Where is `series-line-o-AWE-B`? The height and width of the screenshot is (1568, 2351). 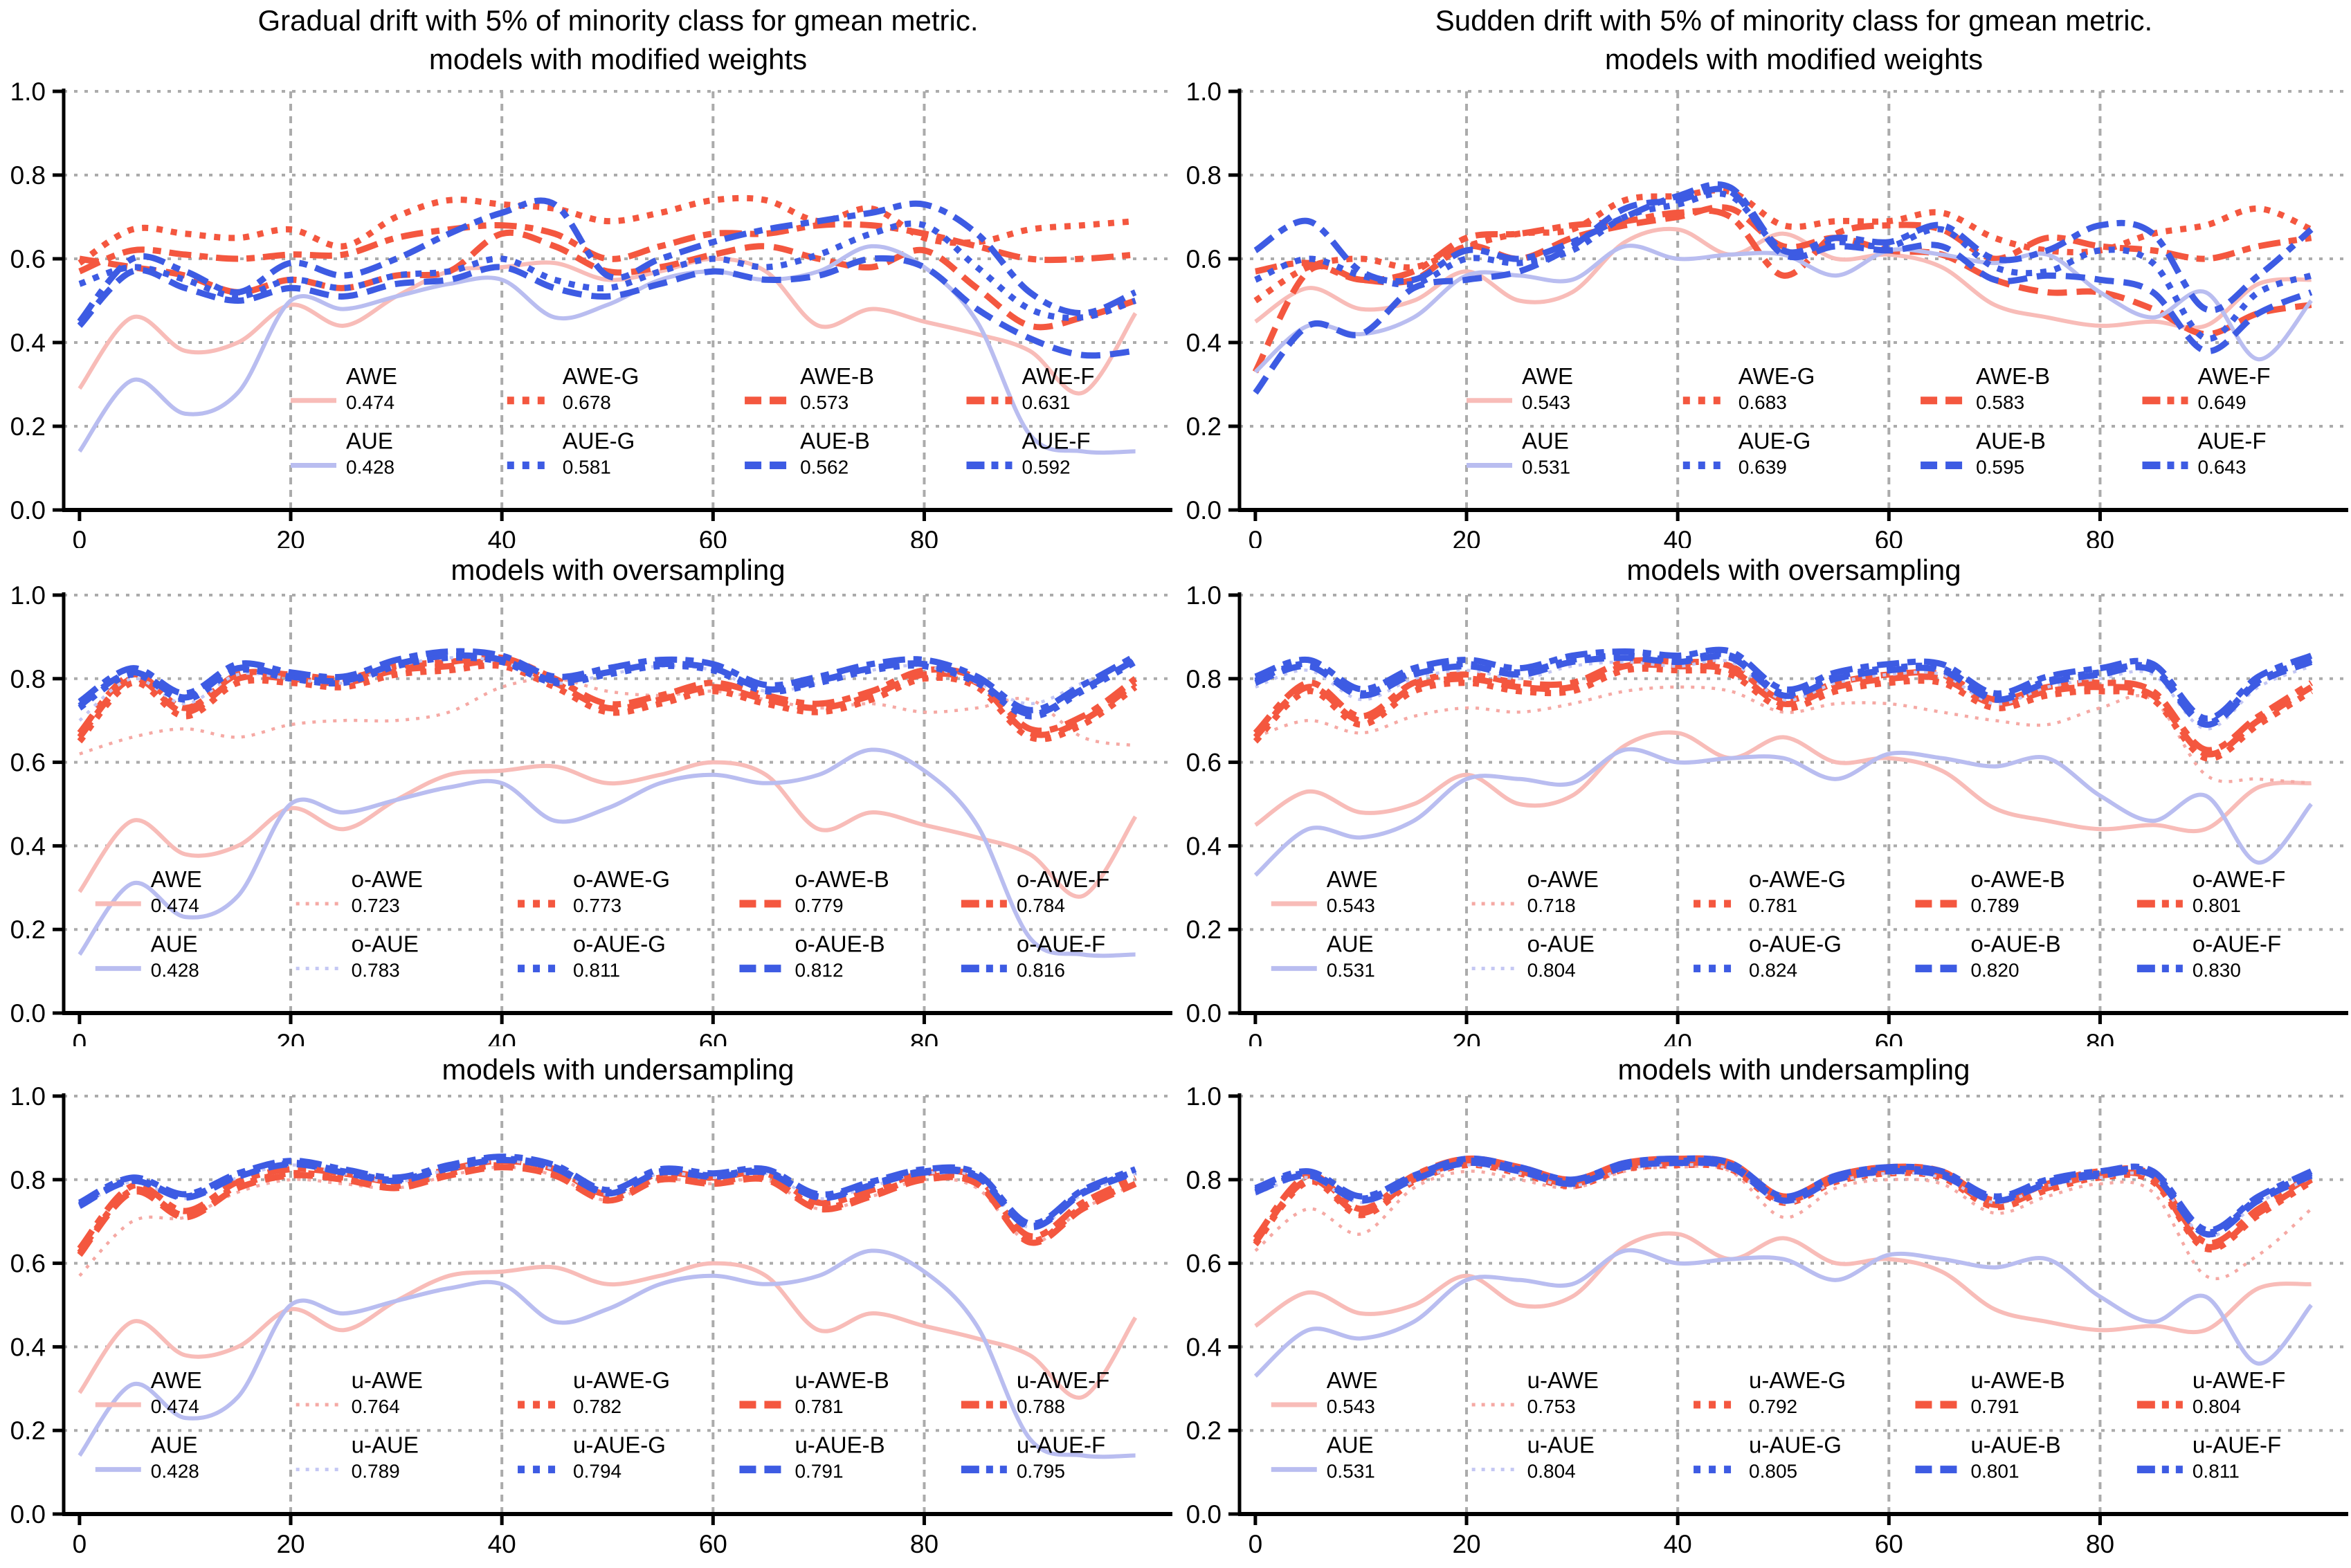 series-line-o-AWE-B is located at coordinates (1783, 709).